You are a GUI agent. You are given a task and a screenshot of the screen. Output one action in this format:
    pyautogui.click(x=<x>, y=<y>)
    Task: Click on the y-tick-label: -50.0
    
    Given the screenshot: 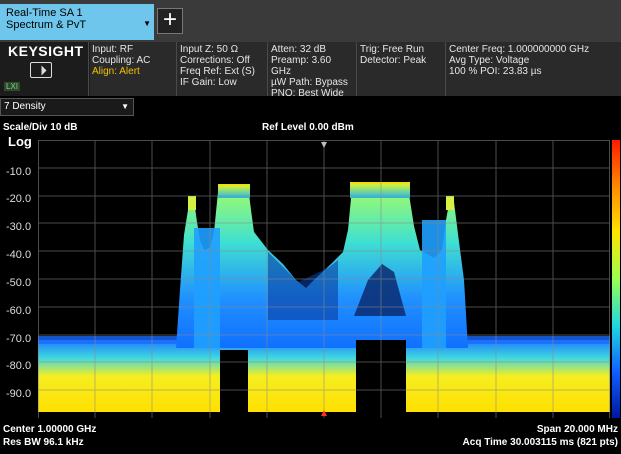 What is the action you would take?
    pyautogui.click(x=19, y=283)
    